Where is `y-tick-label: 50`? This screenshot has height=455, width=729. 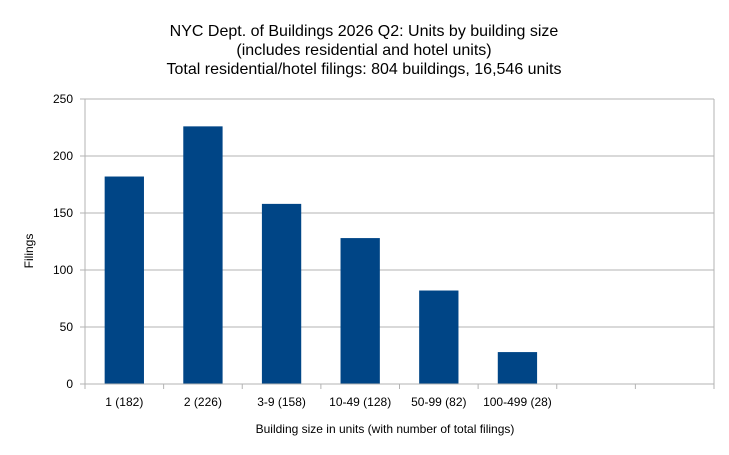
y-tick-label: 50 is located at coordinates (67, 327).